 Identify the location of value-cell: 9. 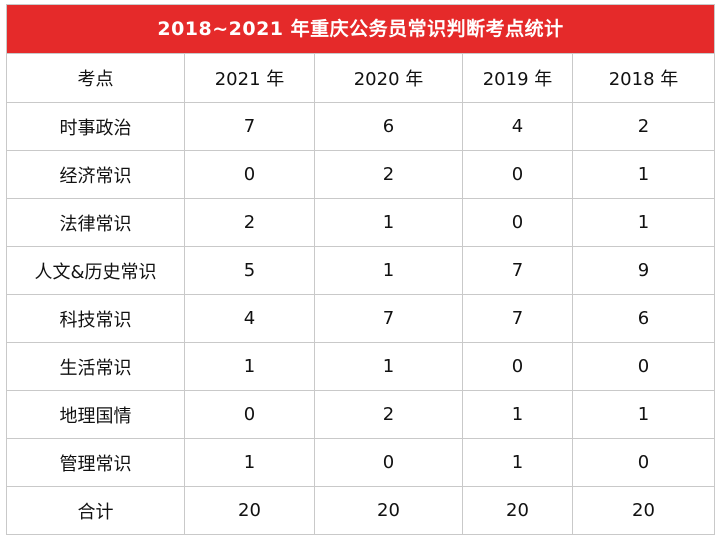
(643, 270).